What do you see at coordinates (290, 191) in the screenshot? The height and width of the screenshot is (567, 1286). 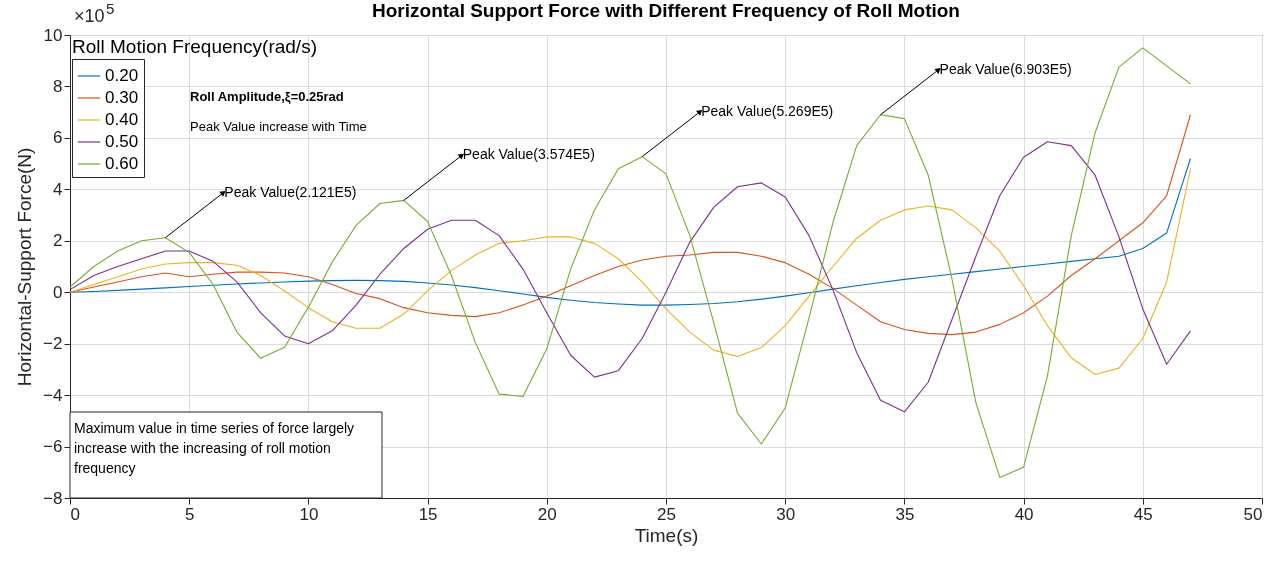 I see `annotation: Peak Value(2.121E5)` at bounding box center [290, 191].